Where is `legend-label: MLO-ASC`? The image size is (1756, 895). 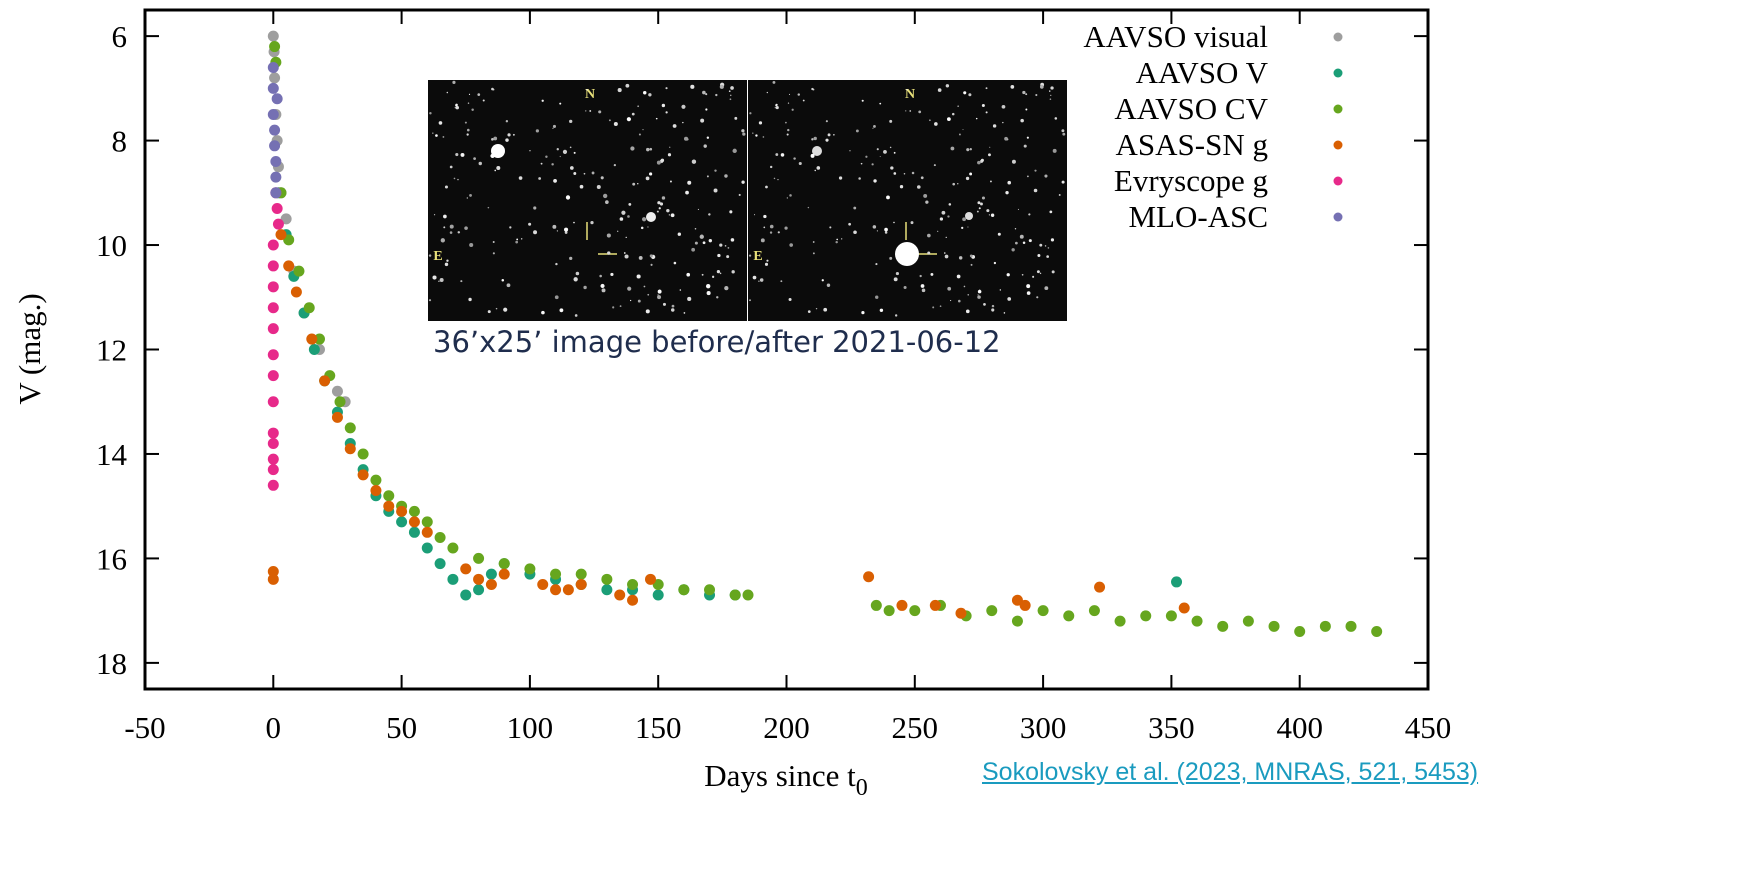 legend-label: MLO-ASC is located at coordinates (1198, 216).